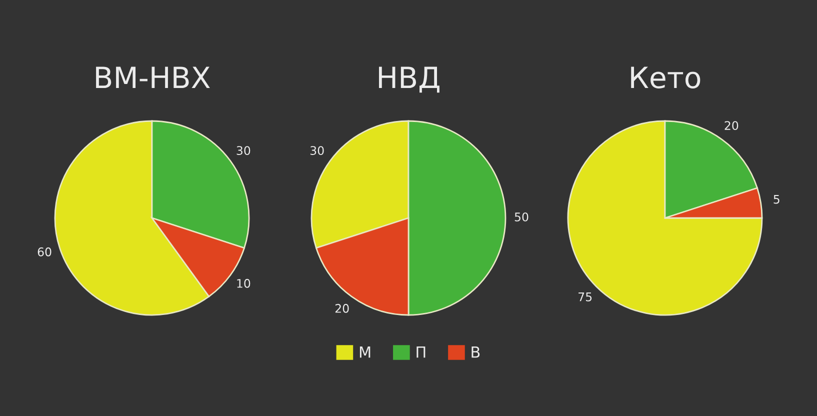  What do you see at coordinates (409, 79) in the screenshot?
I see `chart-title: НВД` at bounding box center [409, 79].